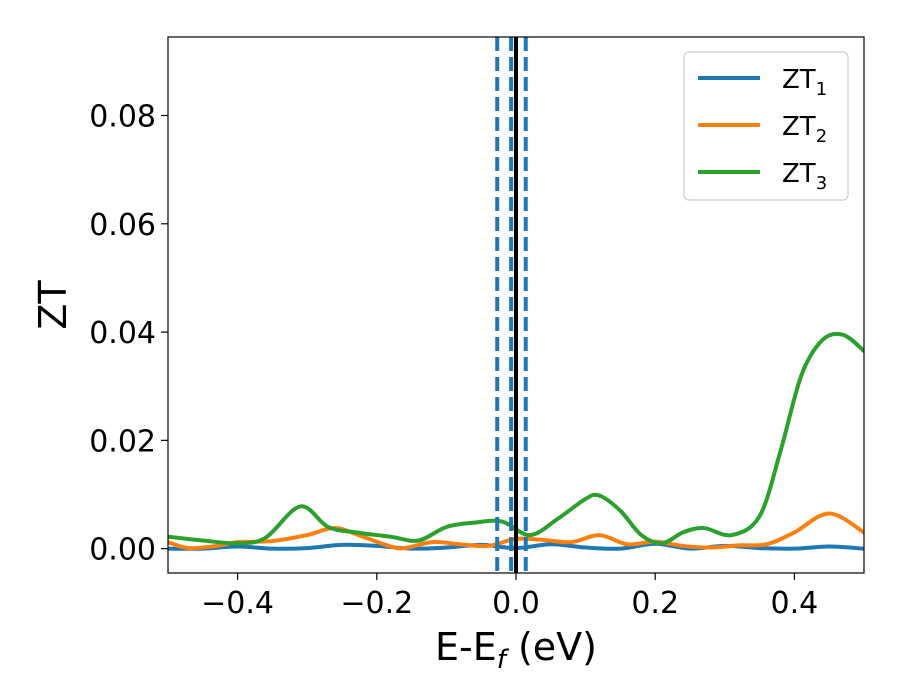 The height and width of the screenshot is (700, 900). What do you see at coordinates (804, 176) in the screenshot?
I see `legend-label-zt3: ZT3` at bounding box center [804, 176].